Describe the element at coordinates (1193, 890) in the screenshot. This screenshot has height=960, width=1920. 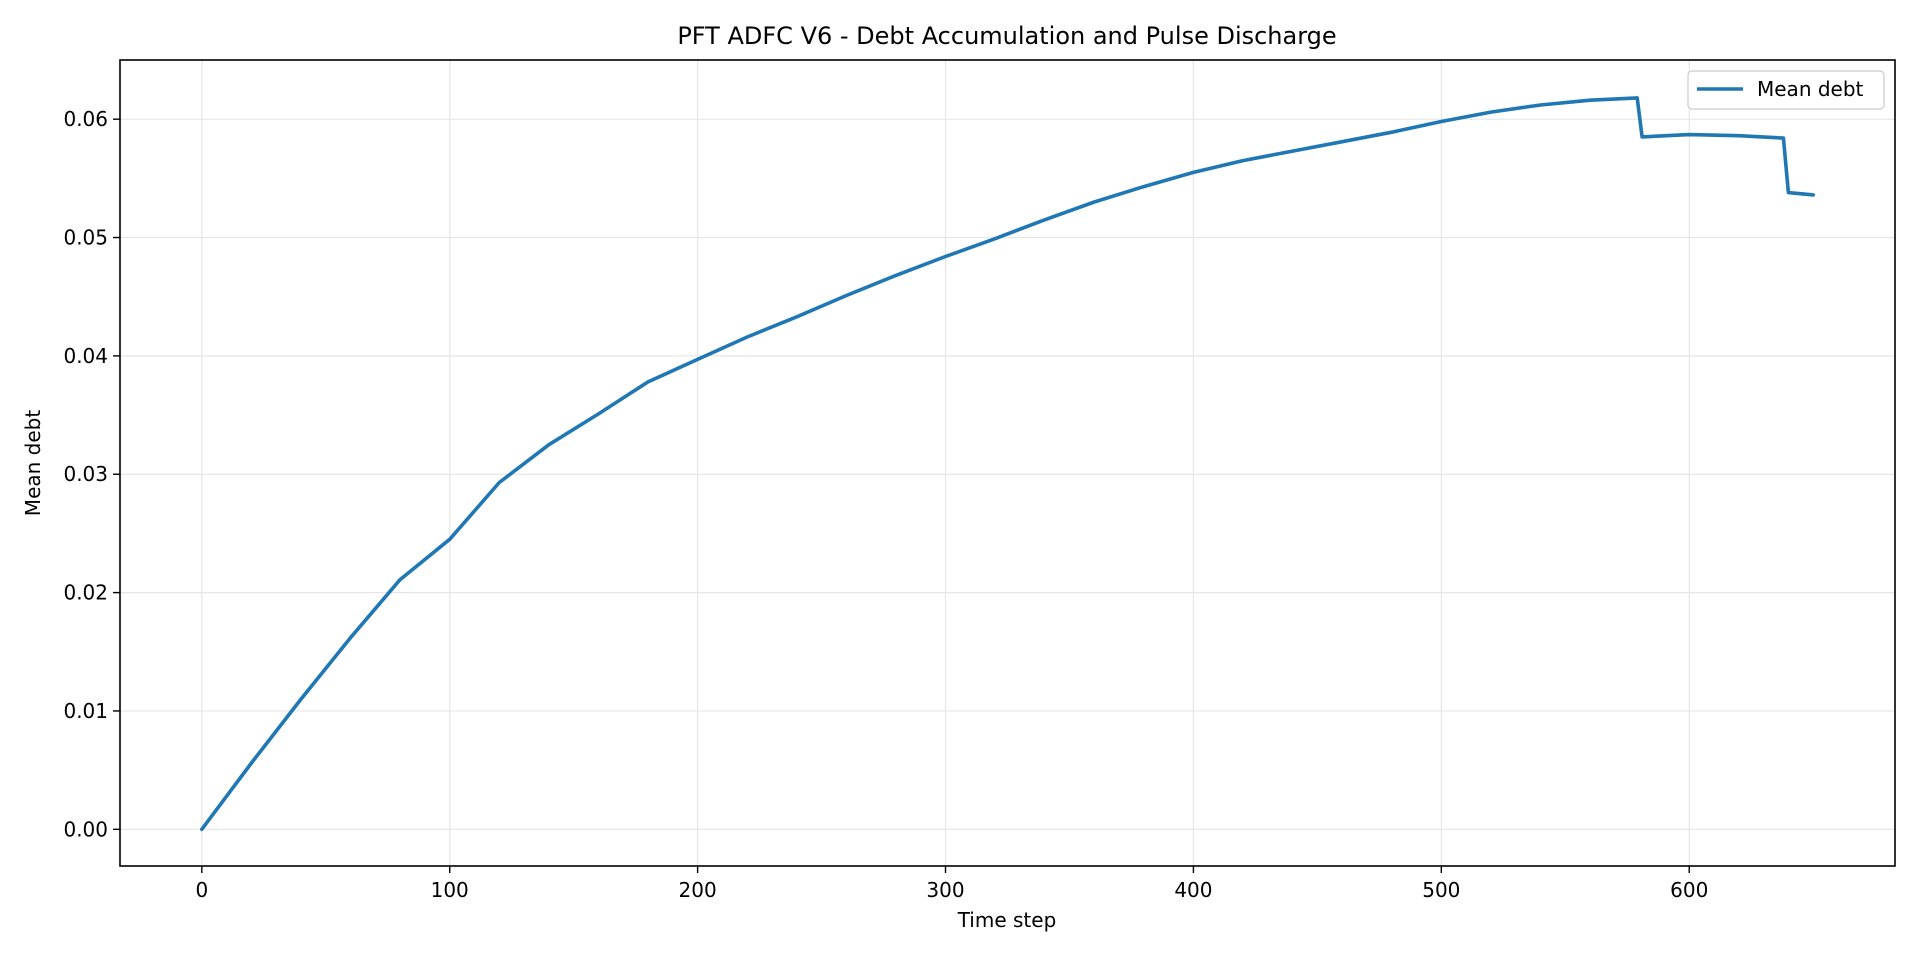
I see `x-tick-label: 400` at that location.